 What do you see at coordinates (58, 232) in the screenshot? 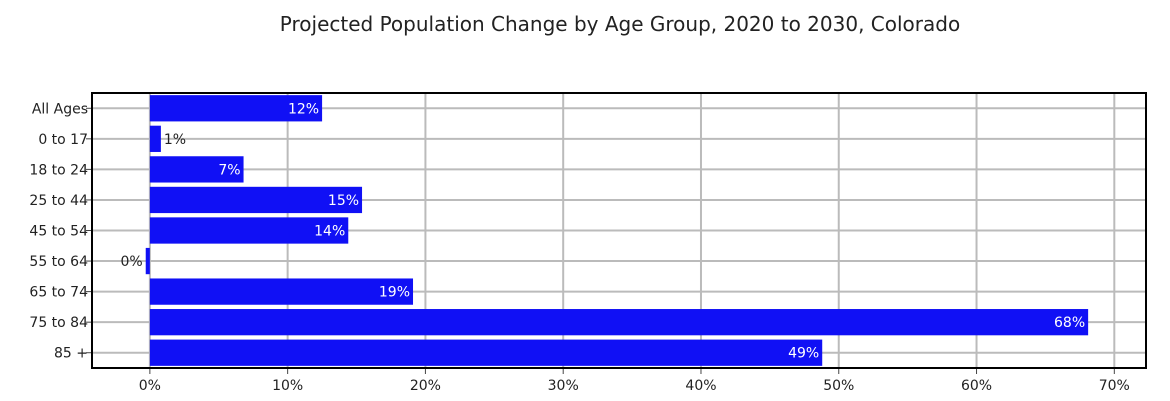
I see `y-tick-label: 45 to 54` at bounding box center [58, 232].